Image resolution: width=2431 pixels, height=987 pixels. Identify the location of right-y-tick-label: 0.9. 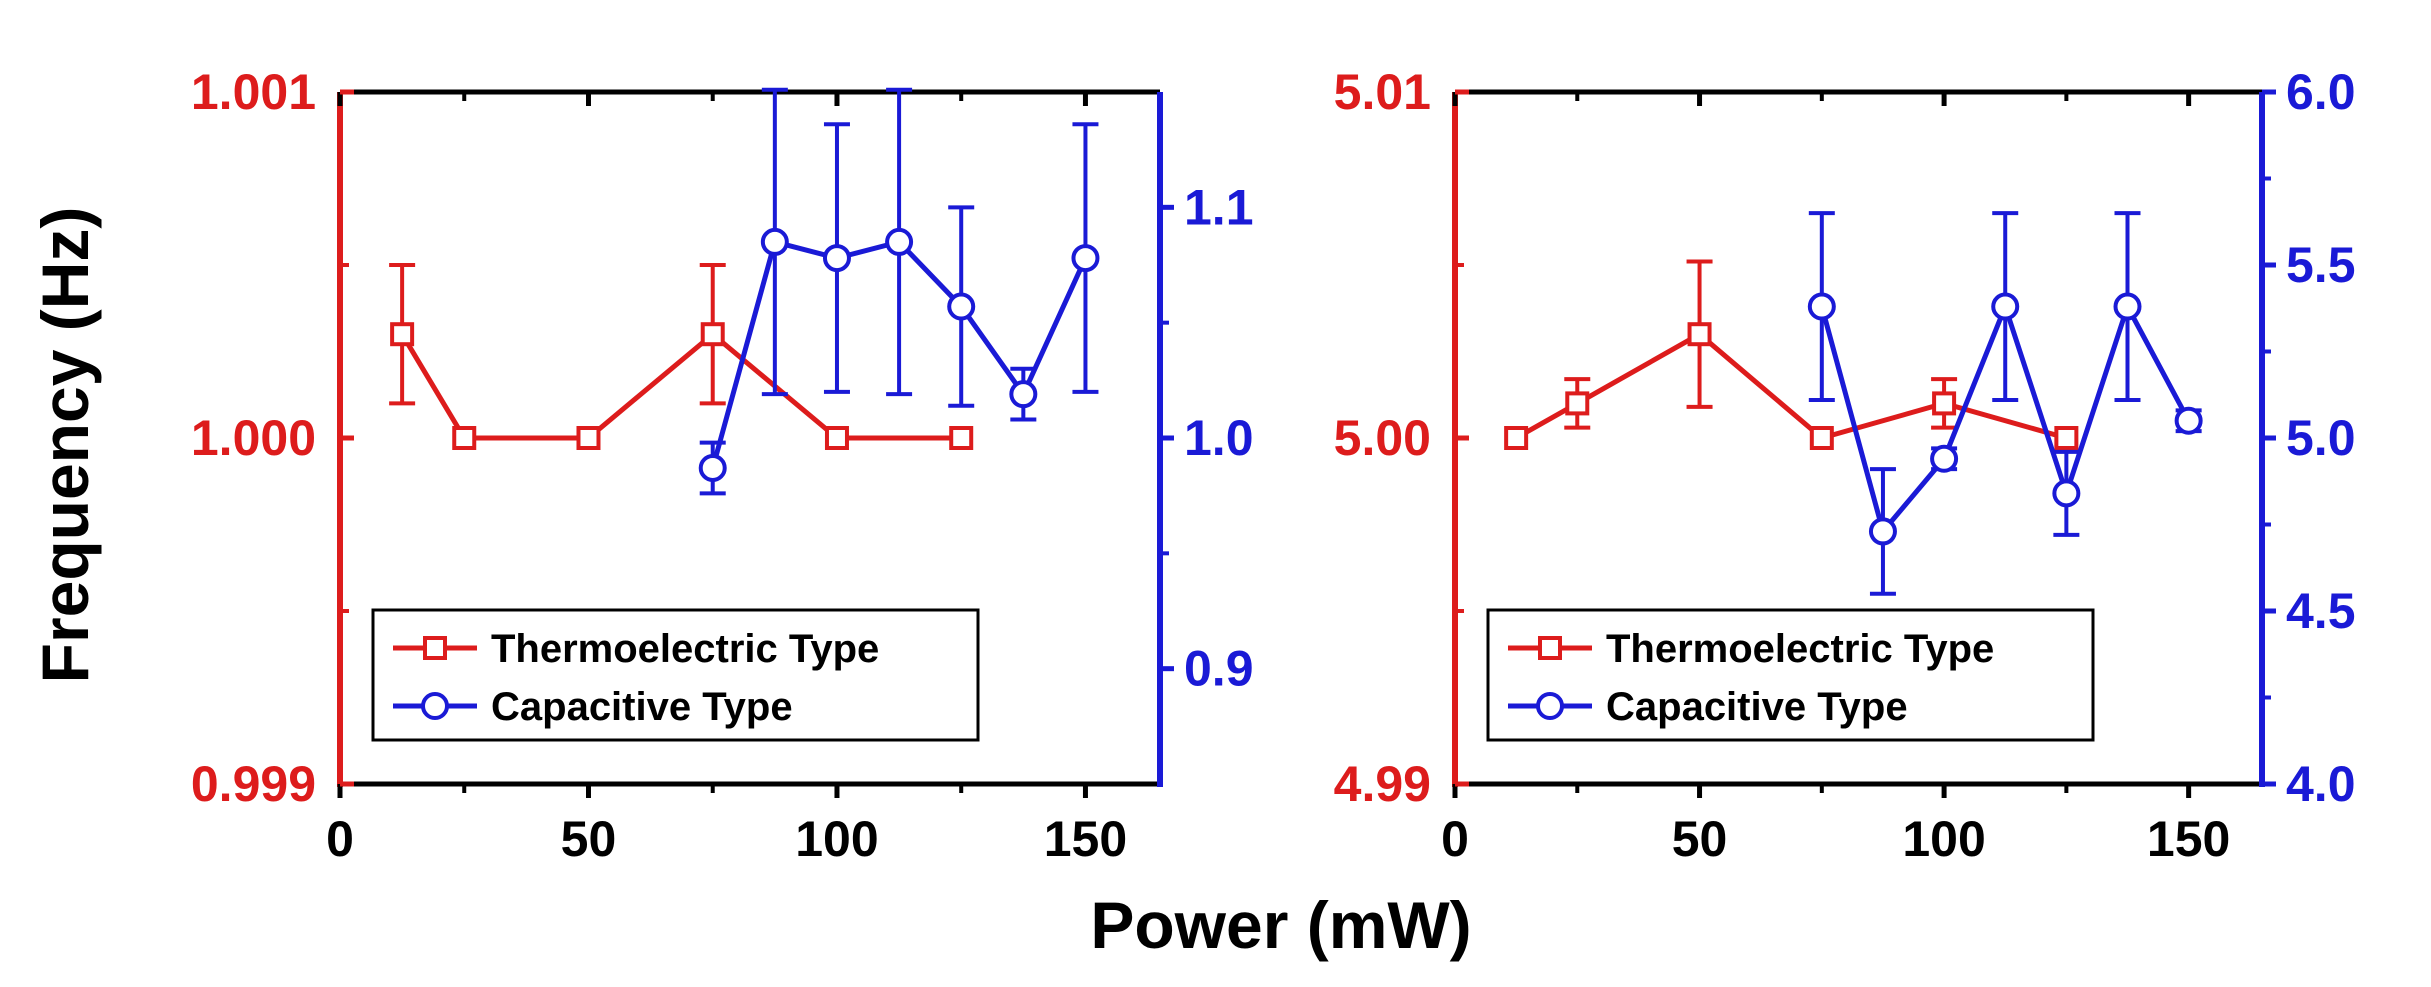
(1219, 669).